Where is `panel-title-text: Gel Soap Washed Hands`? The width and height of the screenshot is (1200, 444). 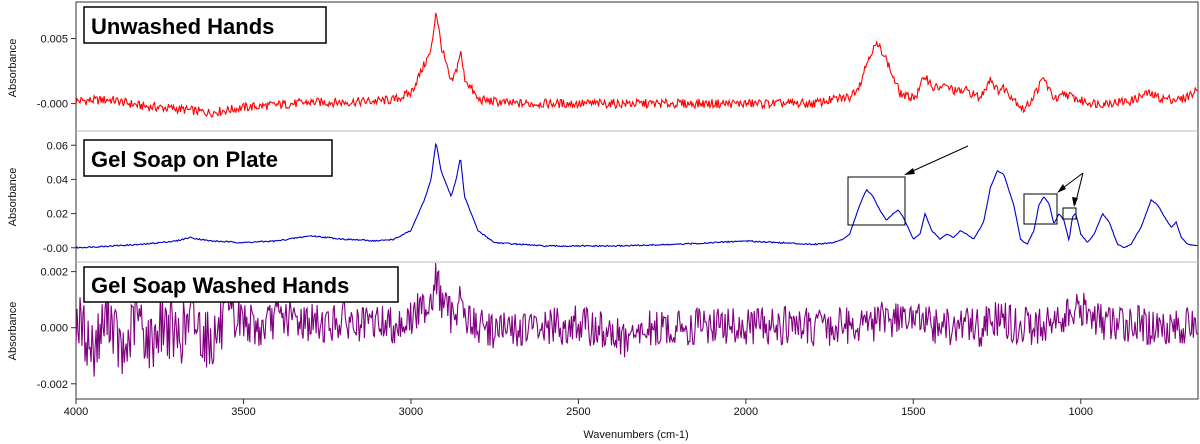 panel-title-text: Gel Soap Washed Hands is located at coordinates (220, 285).